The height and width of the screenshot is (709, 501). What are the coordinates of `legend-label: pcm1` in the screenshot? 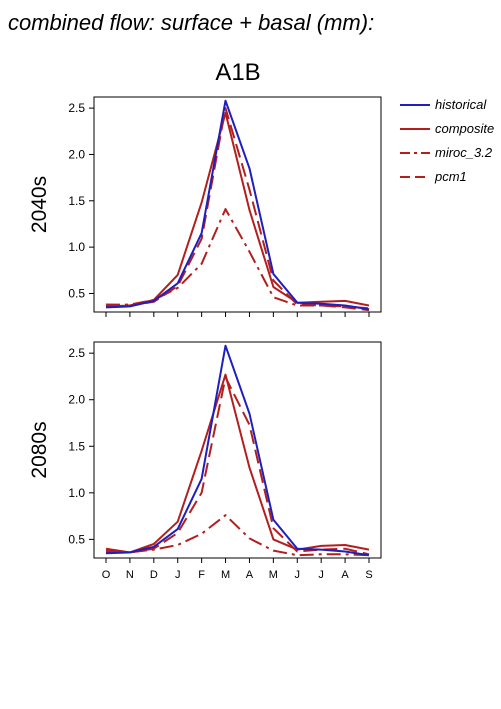 It's located at (450, 176).